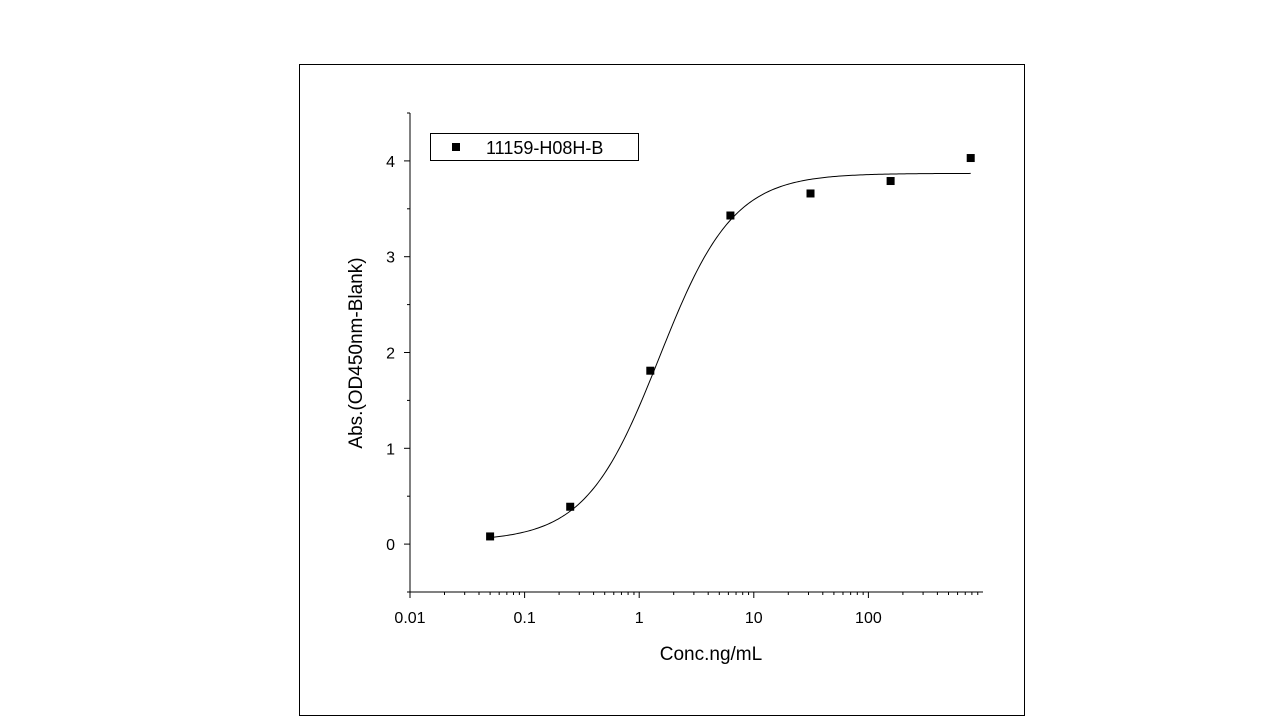 The width and height of the screenshot is (1280, 720). What do you see at coordinates (390, 258) in the screenshot?
I see `y-tick-label: 3` at bounding box center [390, 258].